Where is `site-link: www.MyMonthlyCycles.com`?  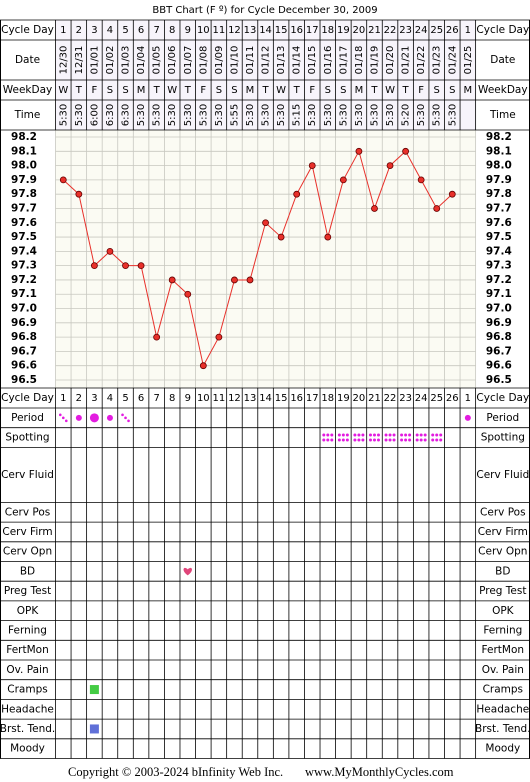 site-link: www.MyMonthlyCycles.com is located at coordinates (379, 772).